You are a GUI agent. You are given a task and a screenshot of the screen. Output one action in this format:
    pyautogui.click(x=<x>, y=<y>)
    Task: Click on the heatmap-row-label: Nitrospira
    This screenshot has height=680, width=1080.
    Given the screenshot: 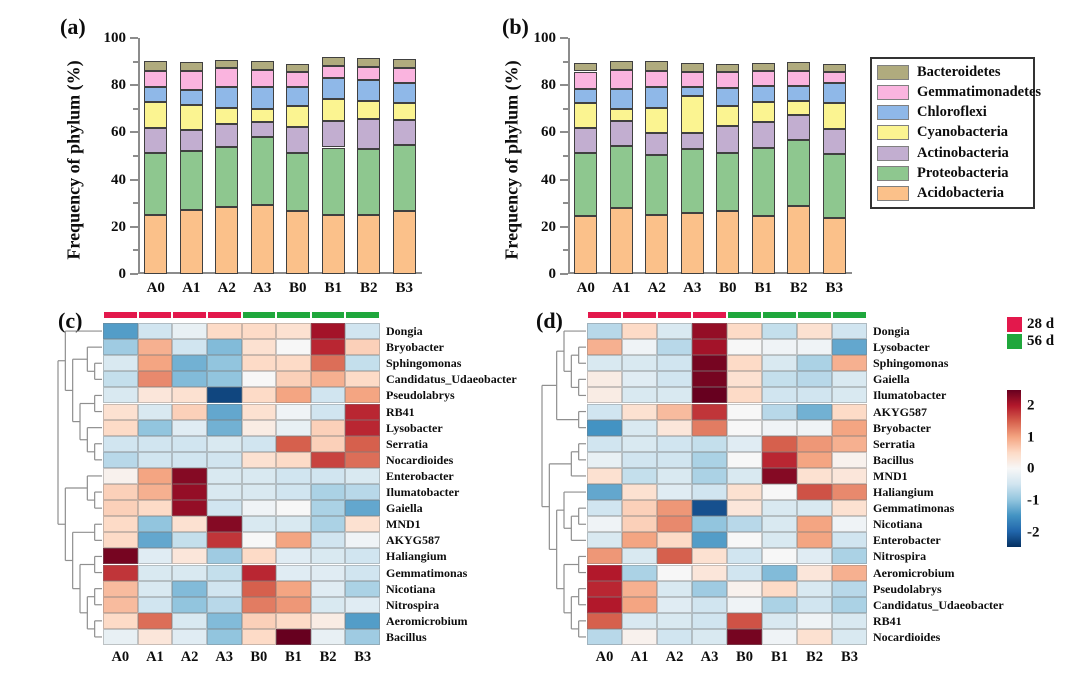 What is the action you would take?
    pyautogui.click(x=413, y=604)
    